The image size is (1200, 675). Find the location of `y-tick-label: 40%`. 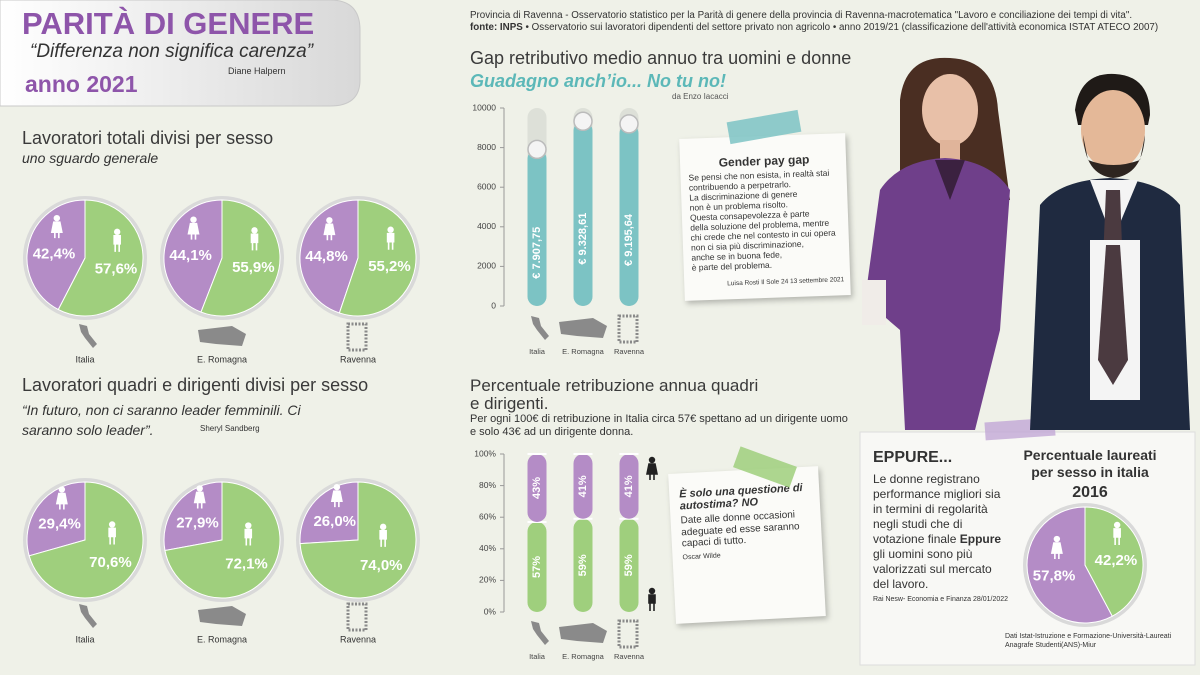

y-tick-label: 40% is located at coordinates (487, 548).